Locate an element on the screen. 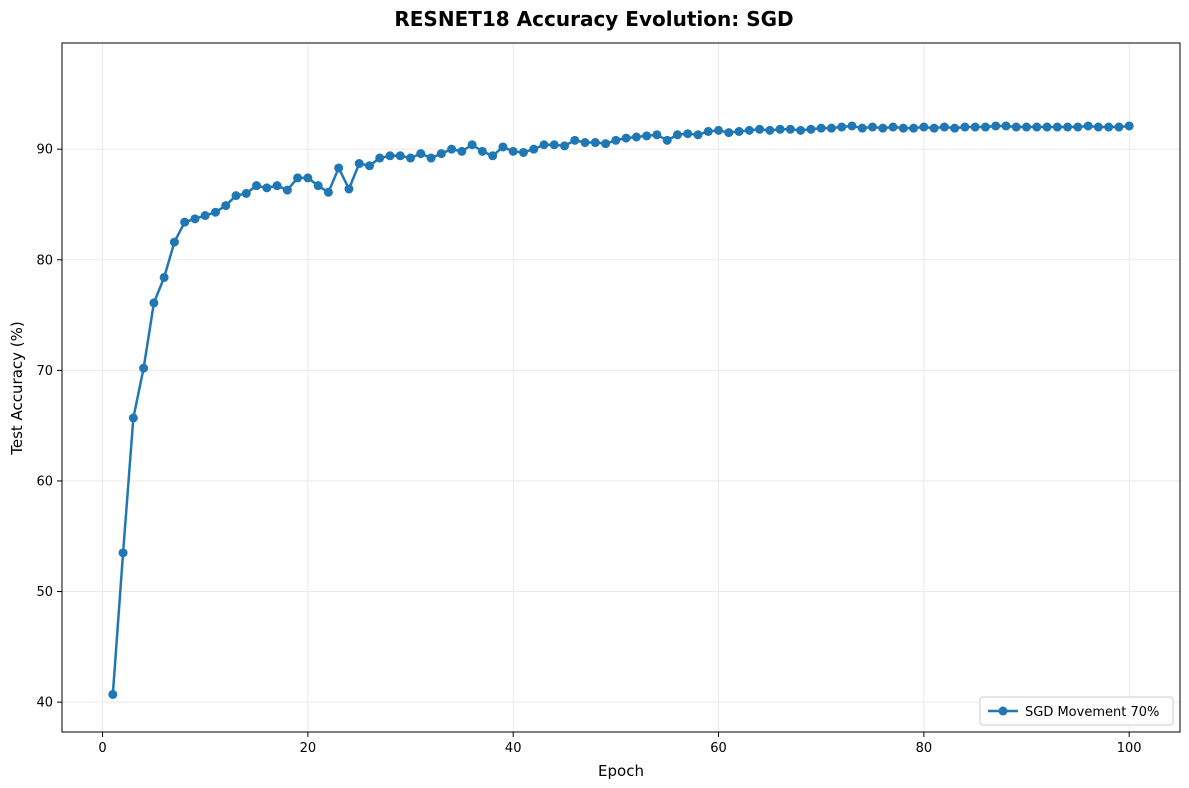 This screenshot has height=788, width=1189. x-tick-label: 100 is located at coordinates (1129, 748).